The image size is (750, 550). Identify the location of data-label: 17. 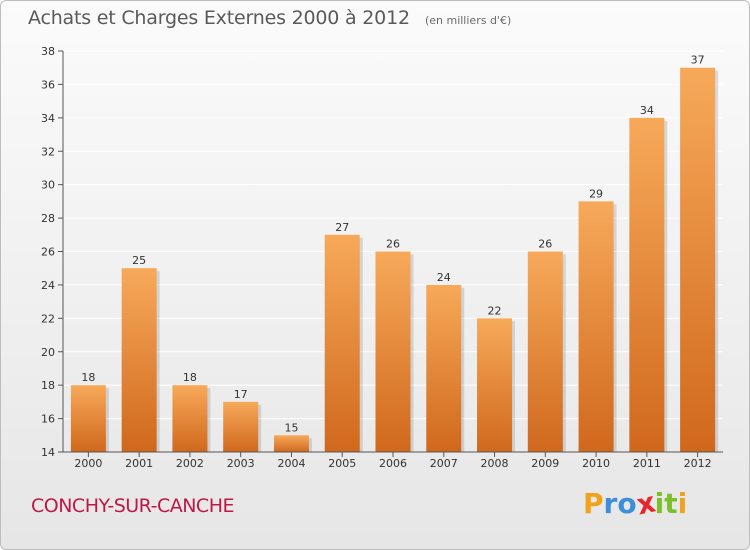
(241, 394).